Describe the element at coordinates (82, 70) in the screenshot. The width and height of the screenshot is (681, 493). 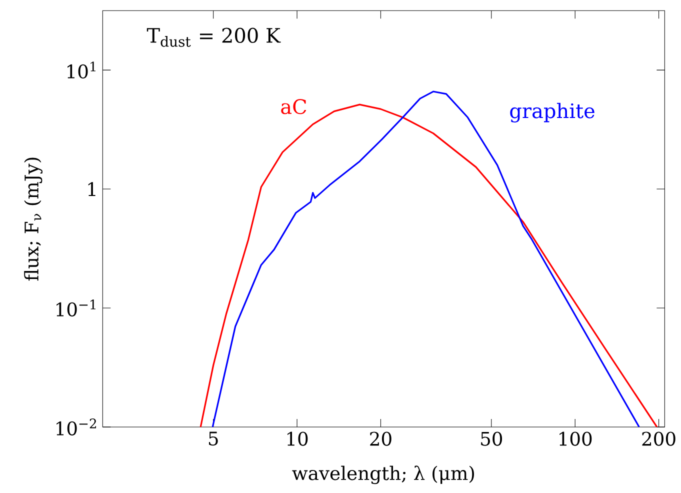
I see `y-tick-label: 10$^{1}$` at that location.